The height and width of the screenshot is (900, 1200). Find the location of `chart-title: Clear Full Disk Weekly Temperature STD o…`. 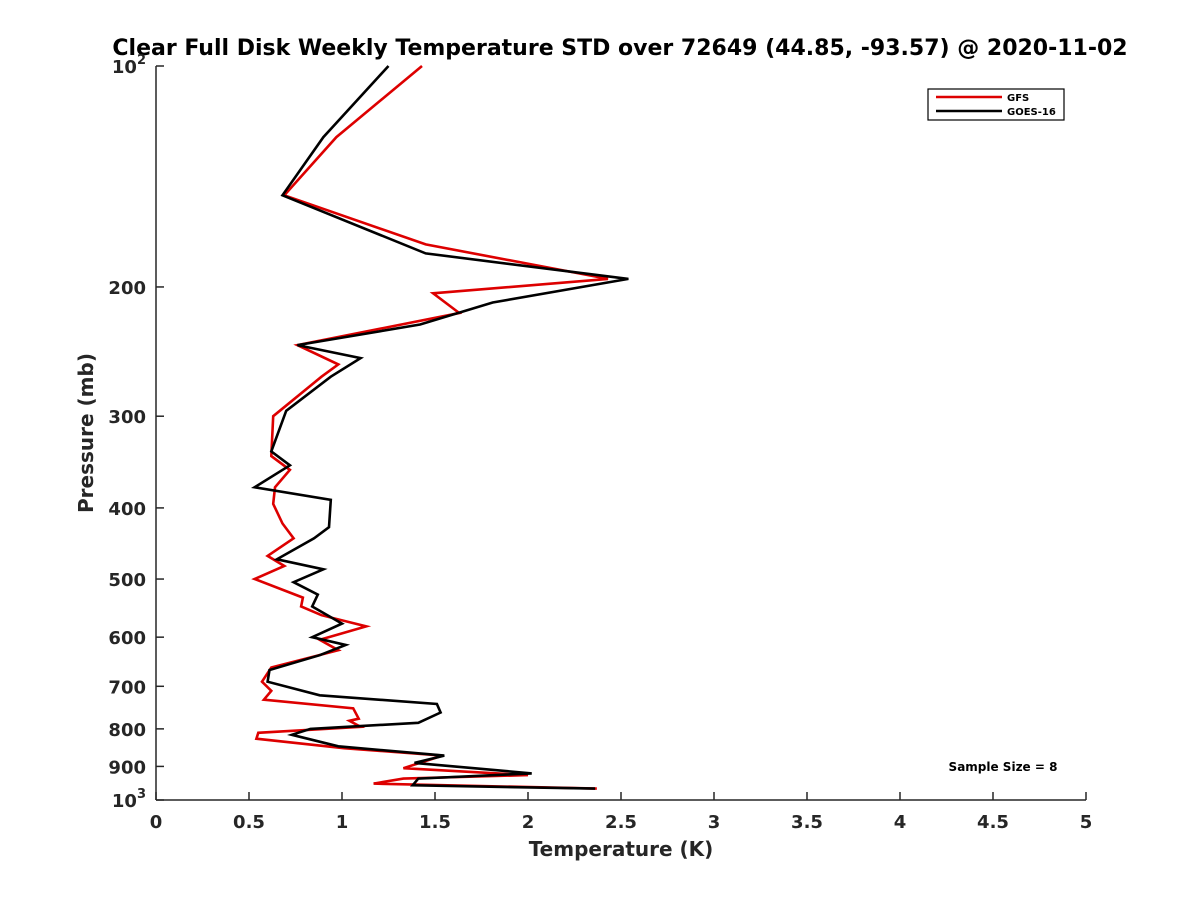

chart-title: Clear Full Disk Weekly Temperature STD o… is located at coordinates (619, 48).